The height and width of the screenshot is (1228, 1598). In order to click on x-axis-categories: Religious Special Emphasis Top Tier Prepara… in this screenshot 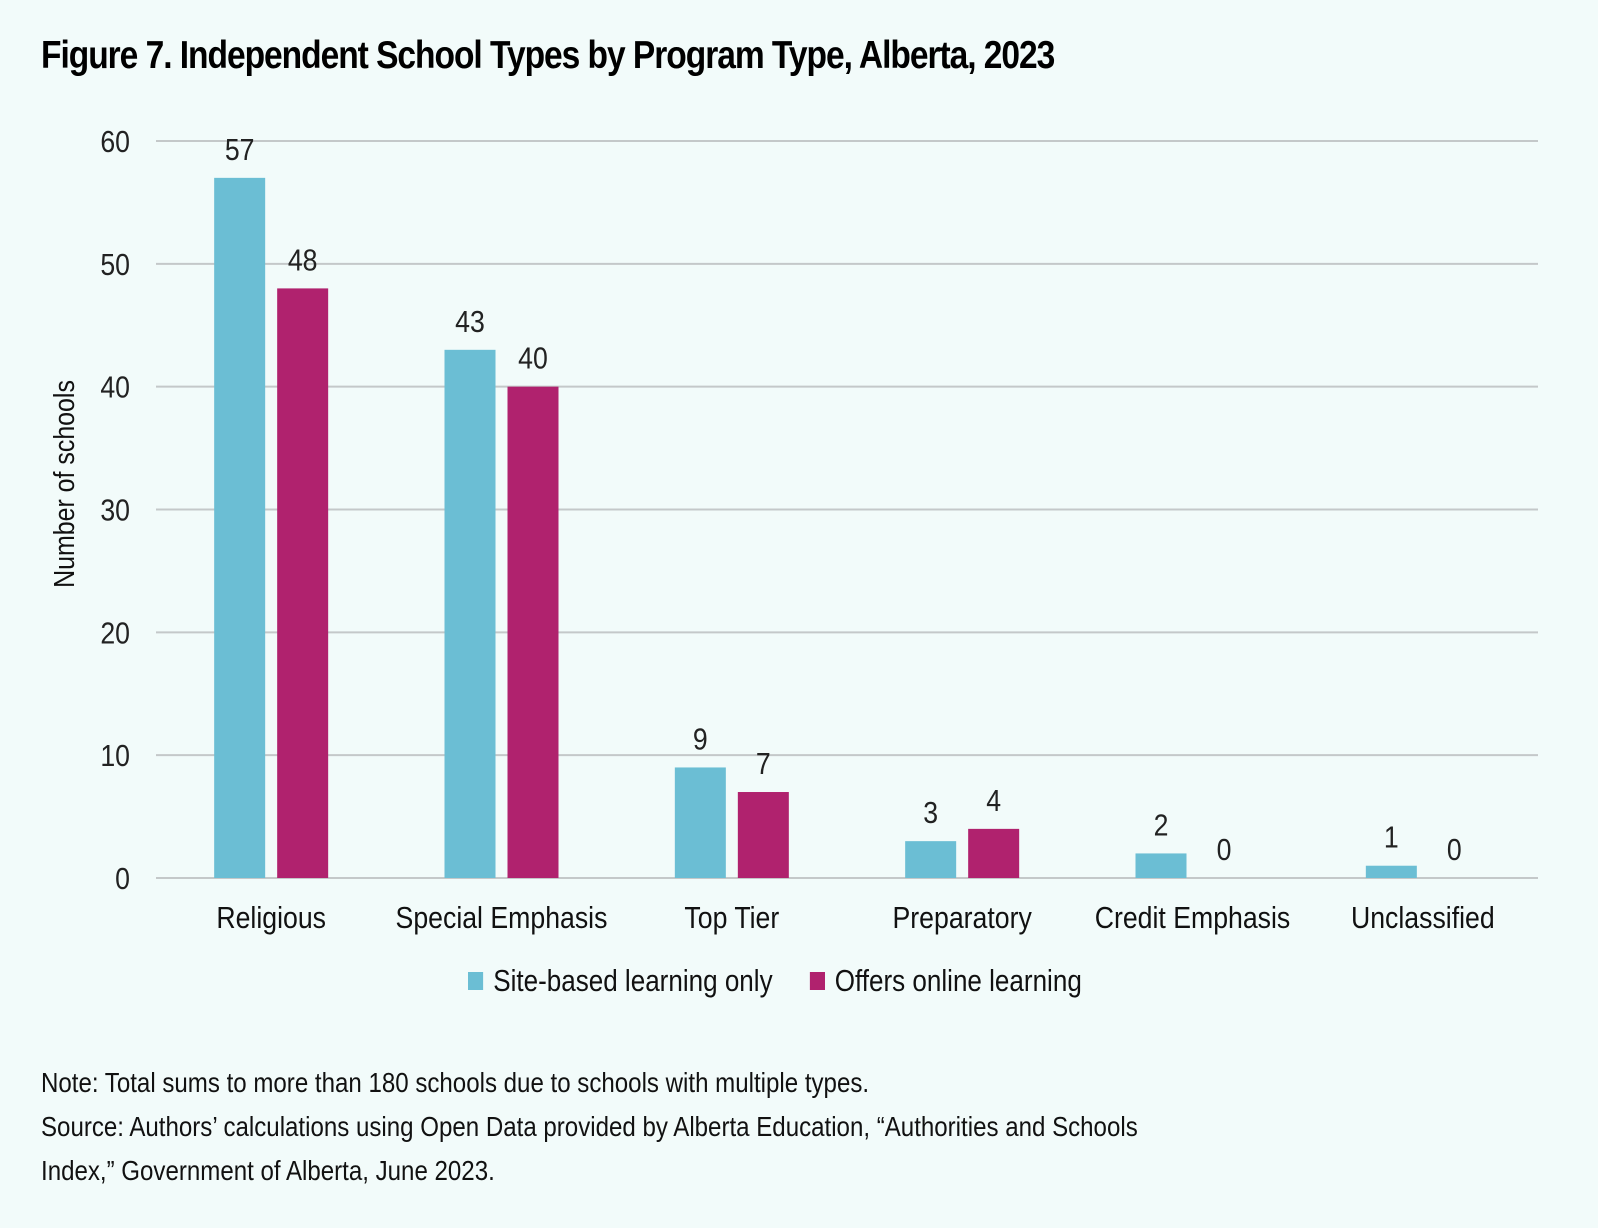, I will do `click(855, 918)`.